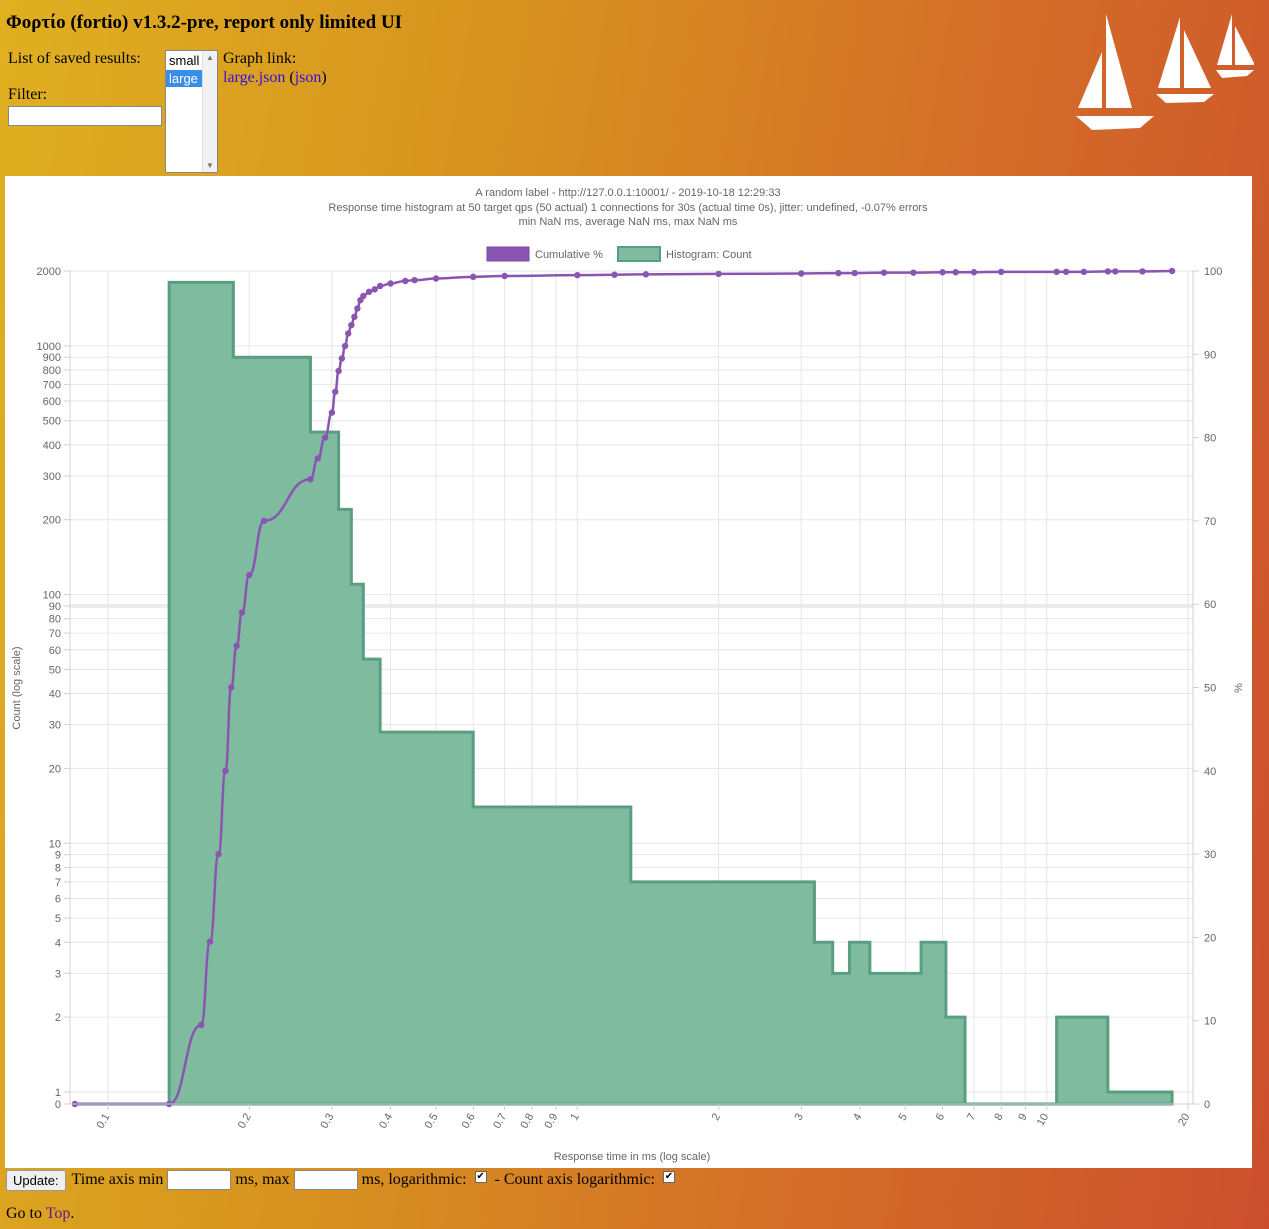  Describe the element at coordinates (52, 402) in the screenshot. I see `y-left-tick-label: 600` at that location.